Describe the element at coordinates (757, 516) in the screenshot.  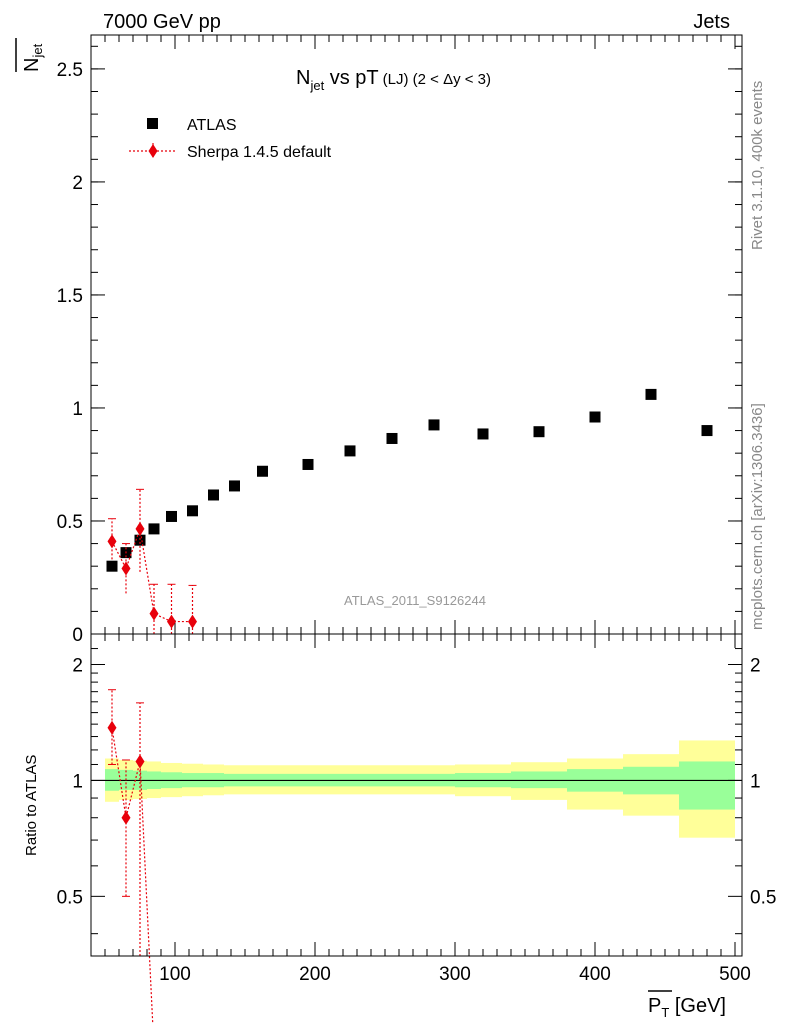
I see `mcplots-label: mcplots.cern.ch [arXiv:1306.3436]` at that location.